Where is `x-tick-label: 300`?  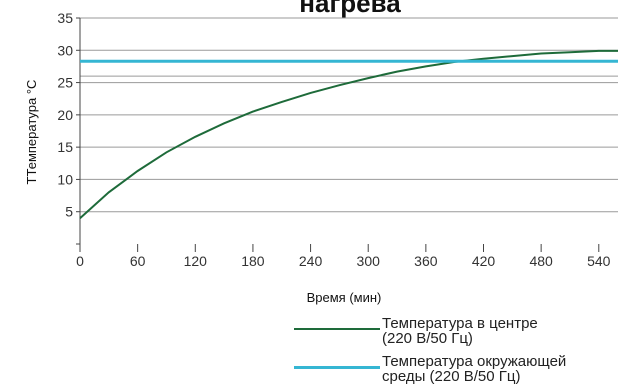
x-tick-label: 300 is located at coordinates (369, 261).